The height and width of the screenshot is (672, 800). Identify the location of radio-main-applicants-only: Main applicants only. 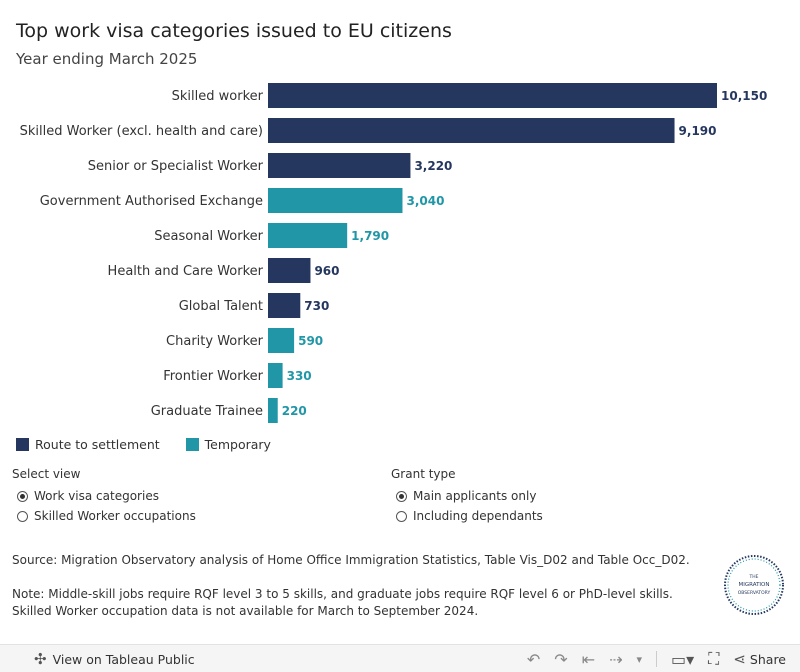
(469, 496).